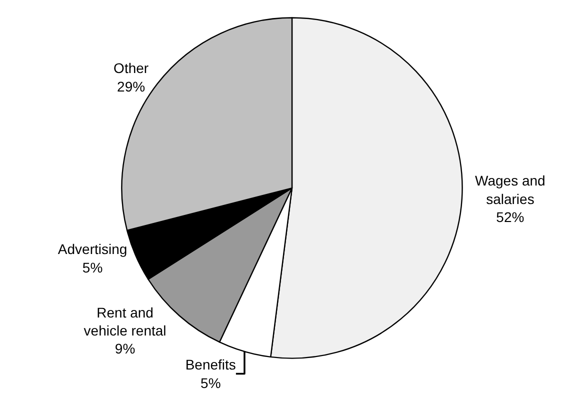  Describe the element at coordinates (510, 217) in the screenshot. I see `data-label: 52%` at that location.